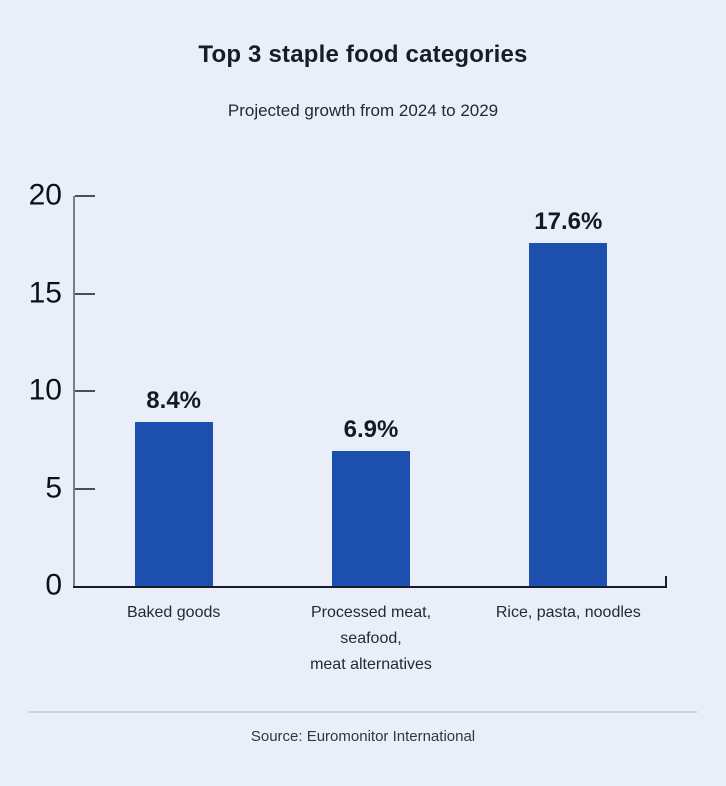 The width and height of the screenshot is (726, 786). Describe the element at coordinates (174, 401) in the screenshot. I see `bar-value-label: 8.4%` at that location.